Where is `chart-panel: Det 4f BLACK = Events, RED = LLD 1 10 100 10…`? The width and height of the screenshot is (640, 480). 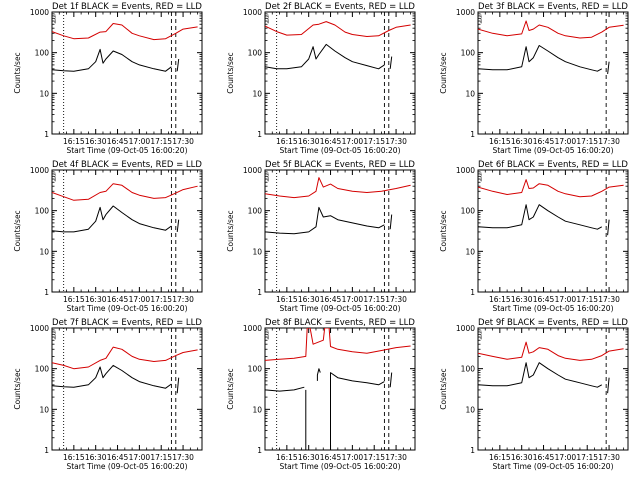
chart-panel: Det 4f BLACK = Events, RED = LLD 1 10 100 10… is located at coordinates (108, 236).